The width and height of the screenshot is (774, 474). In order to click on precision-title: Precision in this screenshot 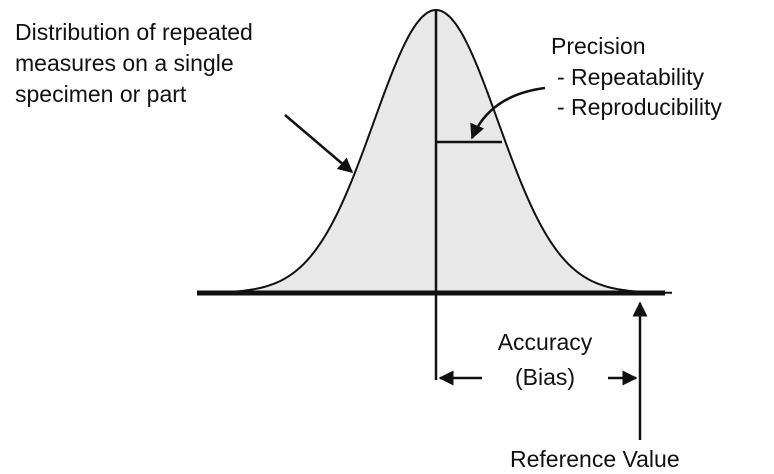, I will do `click(598, 46)`.